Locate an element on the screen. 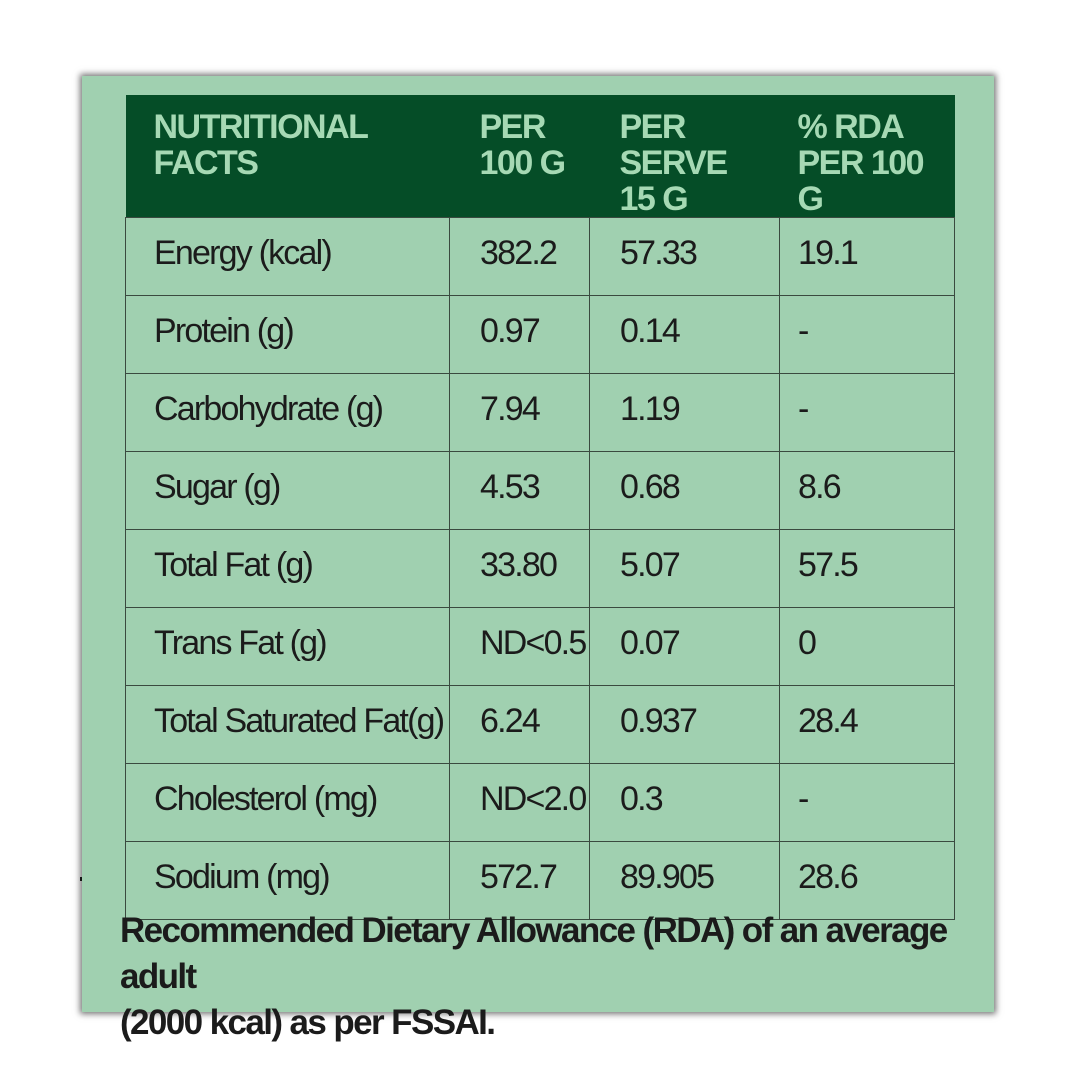  per-serve-value: 57.33 is located at coordinates (684, 256).